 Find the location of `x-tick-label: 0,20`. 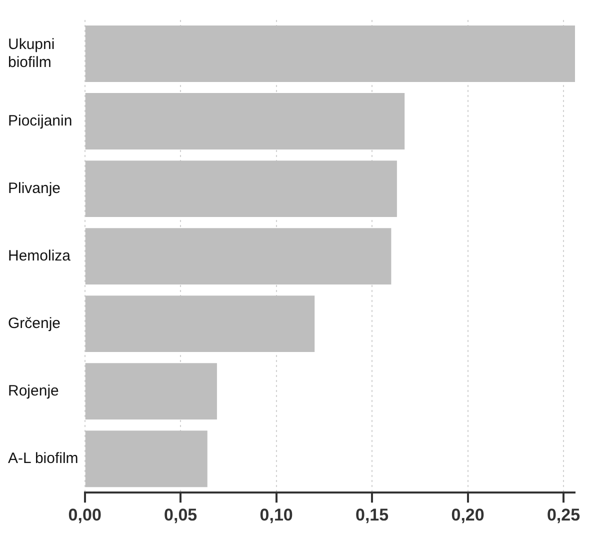

x-tick-label: 0,20 is located at coordinates (467, 514).